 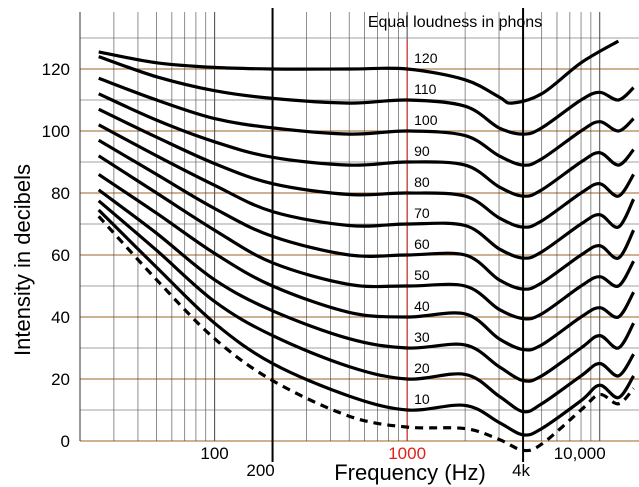 I want to click on y-tick-label: 80, so click(x=60, y=193).